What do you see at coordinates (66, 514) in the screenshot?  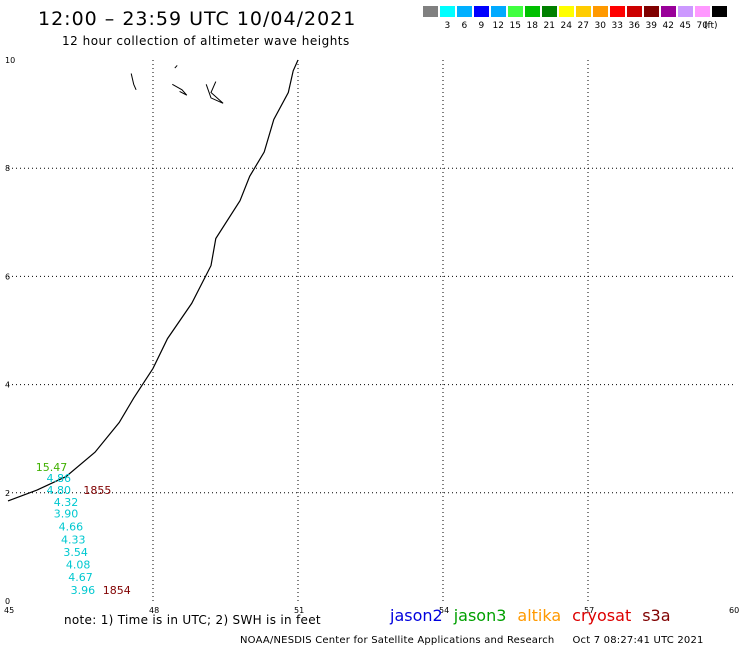 I see `wave-height-reading: 3.90` at bounding box center [66, 514].